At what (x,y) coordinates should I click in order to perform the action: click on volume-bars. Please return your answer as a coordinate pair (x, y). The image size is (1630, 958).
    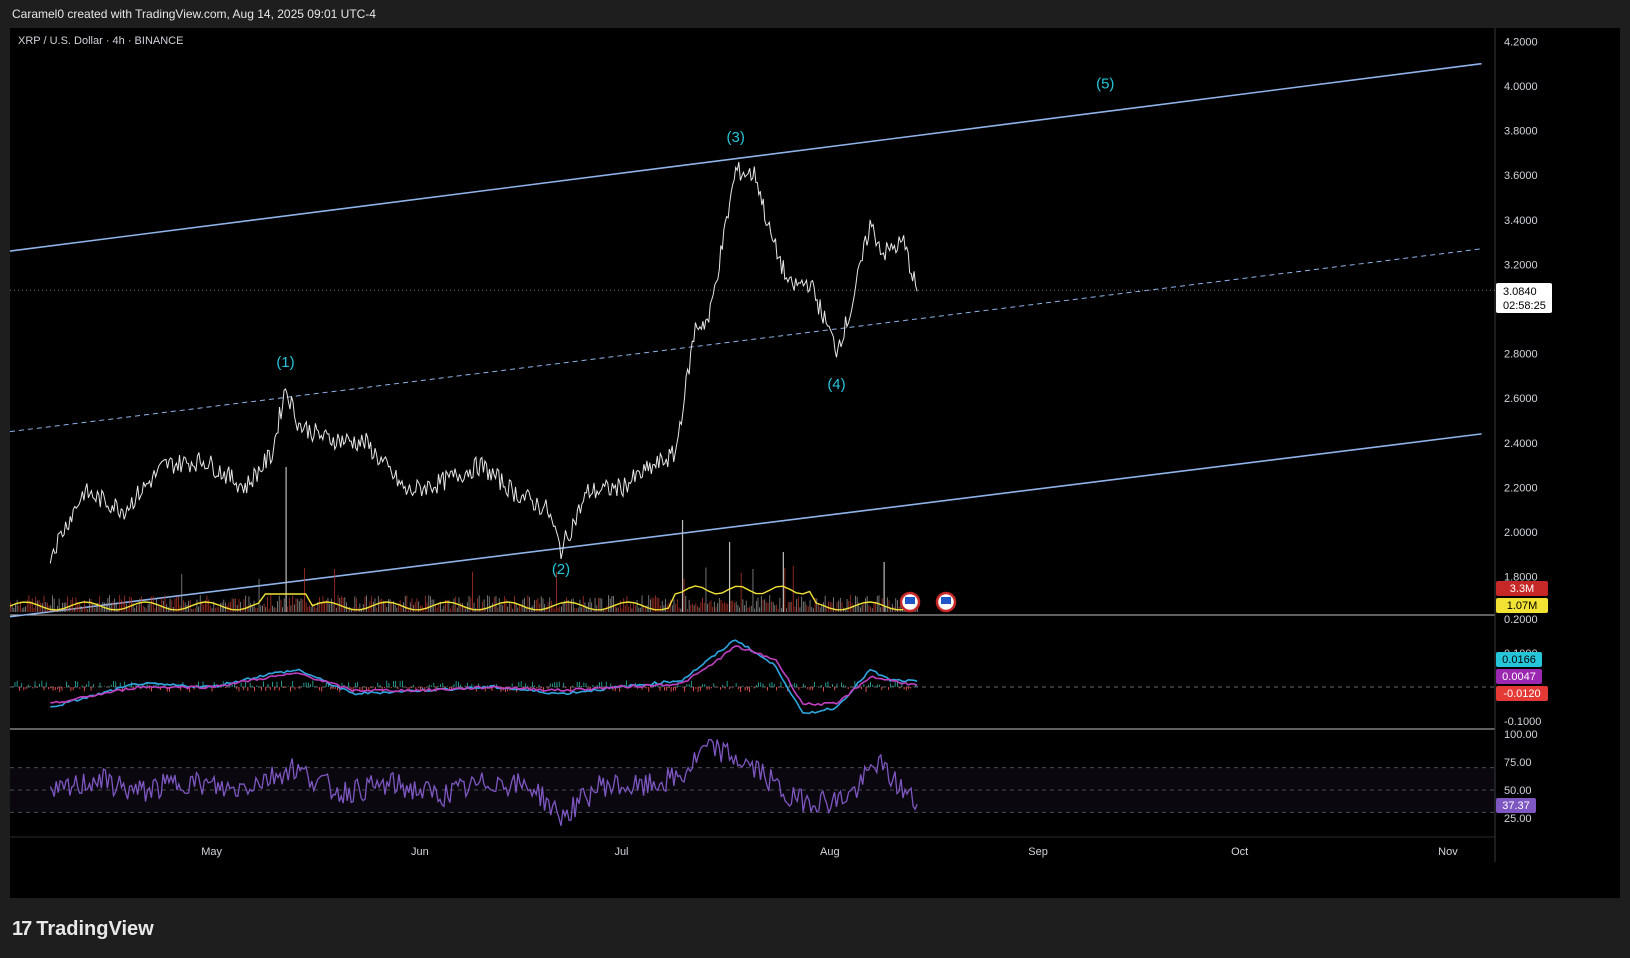
    Looking at the image, I should click on (464, 539).